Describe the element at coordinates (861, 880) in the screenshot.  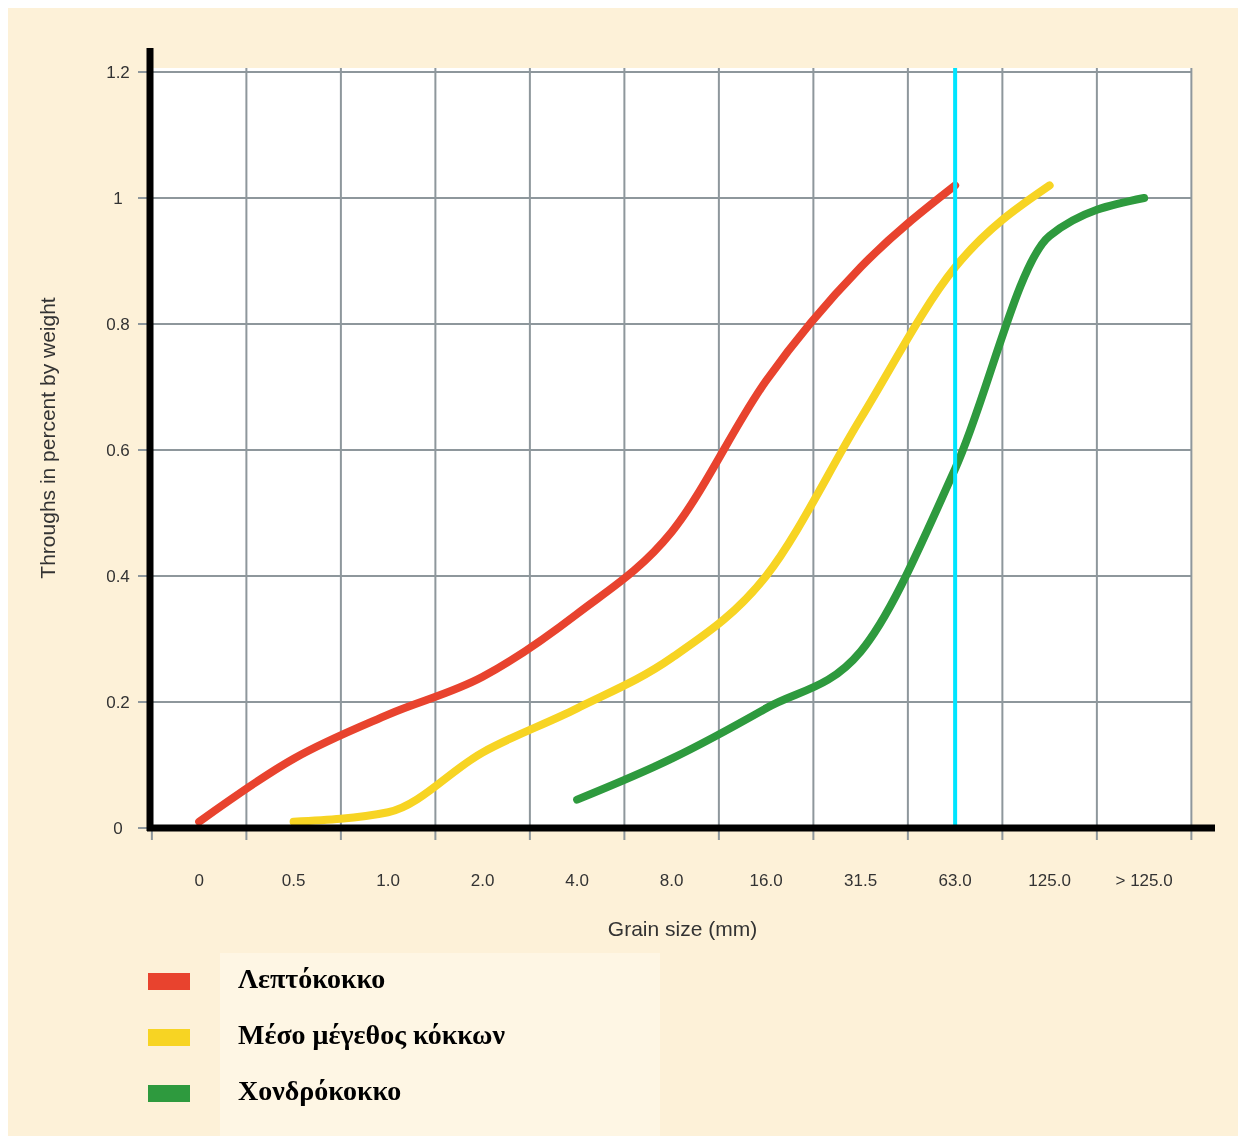
I see `x-tick-label: 31.5` at that location.